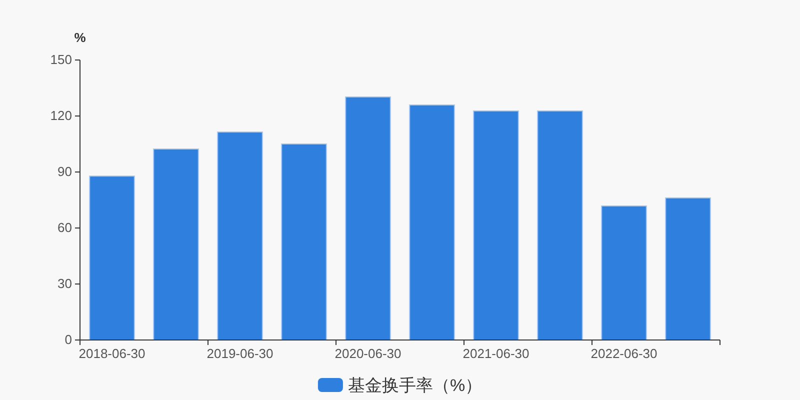 The width and height of the screenshot is (800, 400). I want to click on x-tick-label: 2019-06-30, so click(240, 353).